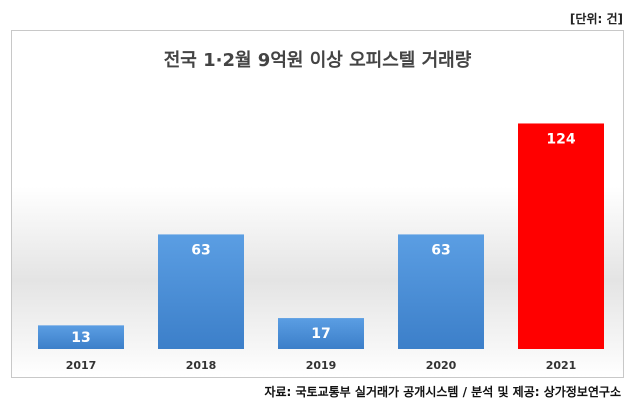 The width and height of the screenshot is (635, 406). Describe the element at coordinates (442, 392) in the screenshot. I see `source-note: 자료: 국토교통부 실거래가 공개시스템 / 분석 및 제공: 상가정보연구소` at that location.